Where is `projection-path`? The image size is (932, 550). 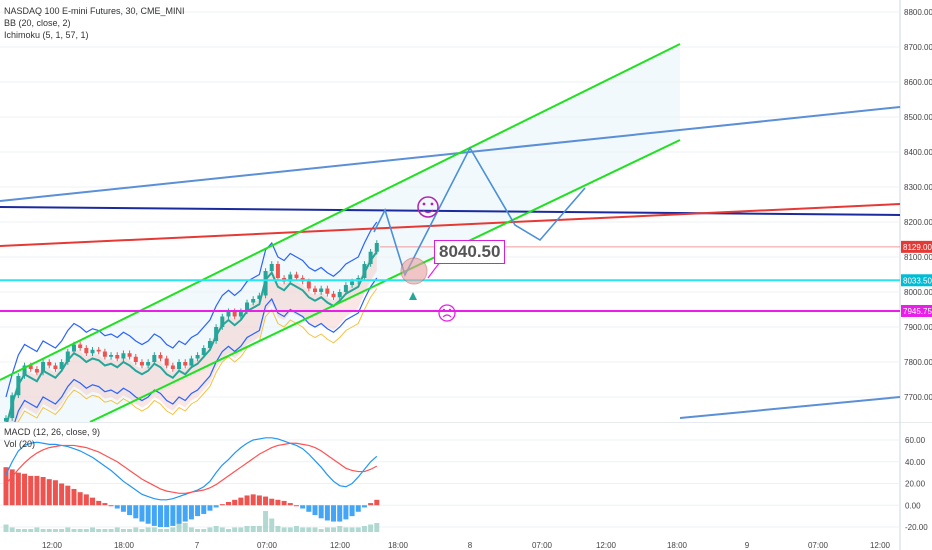 projection-path is located at coordinates (479, 212).